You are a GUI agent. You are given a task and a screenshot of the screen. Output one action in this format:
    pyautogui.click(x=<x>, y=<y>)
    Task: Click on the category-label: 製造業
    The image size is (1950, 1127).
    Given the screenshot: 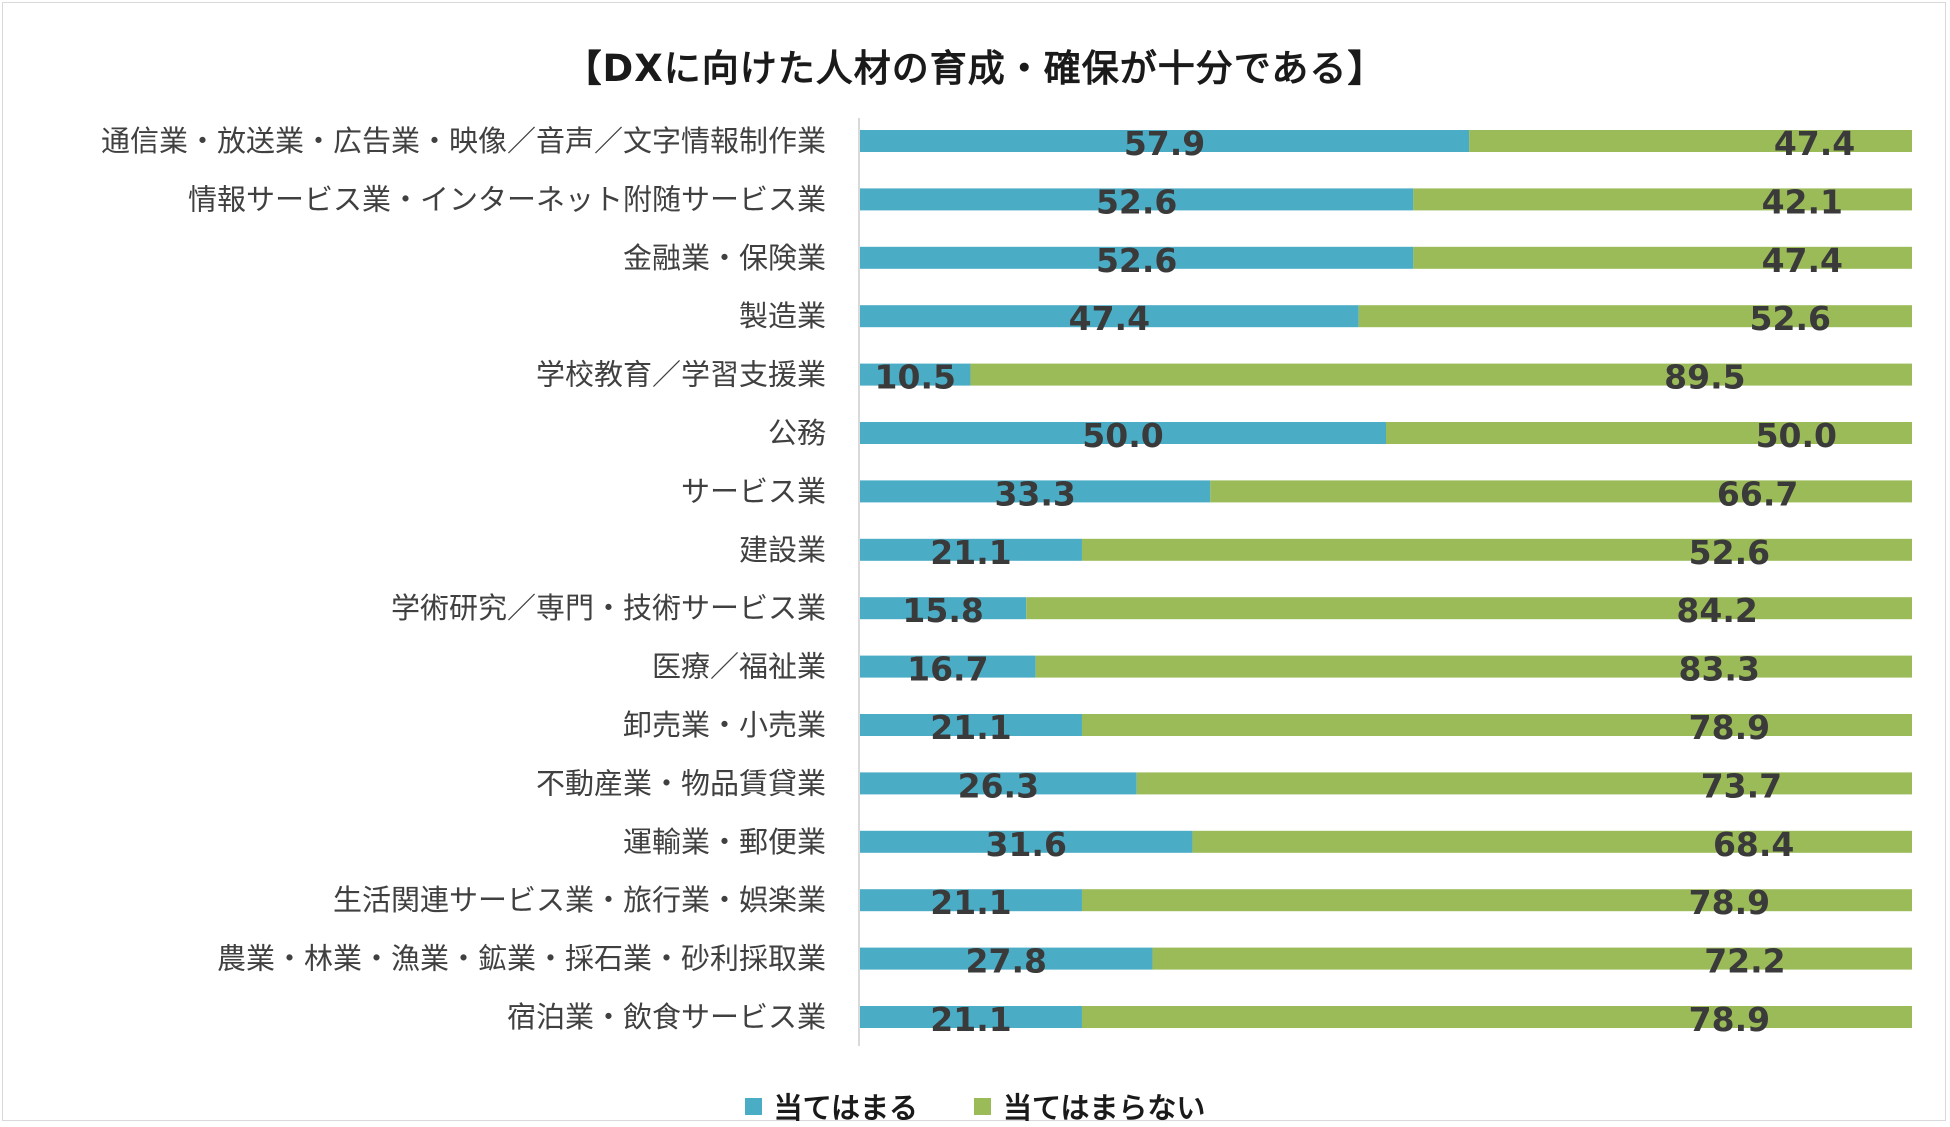 What is the action you would take?
    pyautogui.click(x=782, y=316)
    